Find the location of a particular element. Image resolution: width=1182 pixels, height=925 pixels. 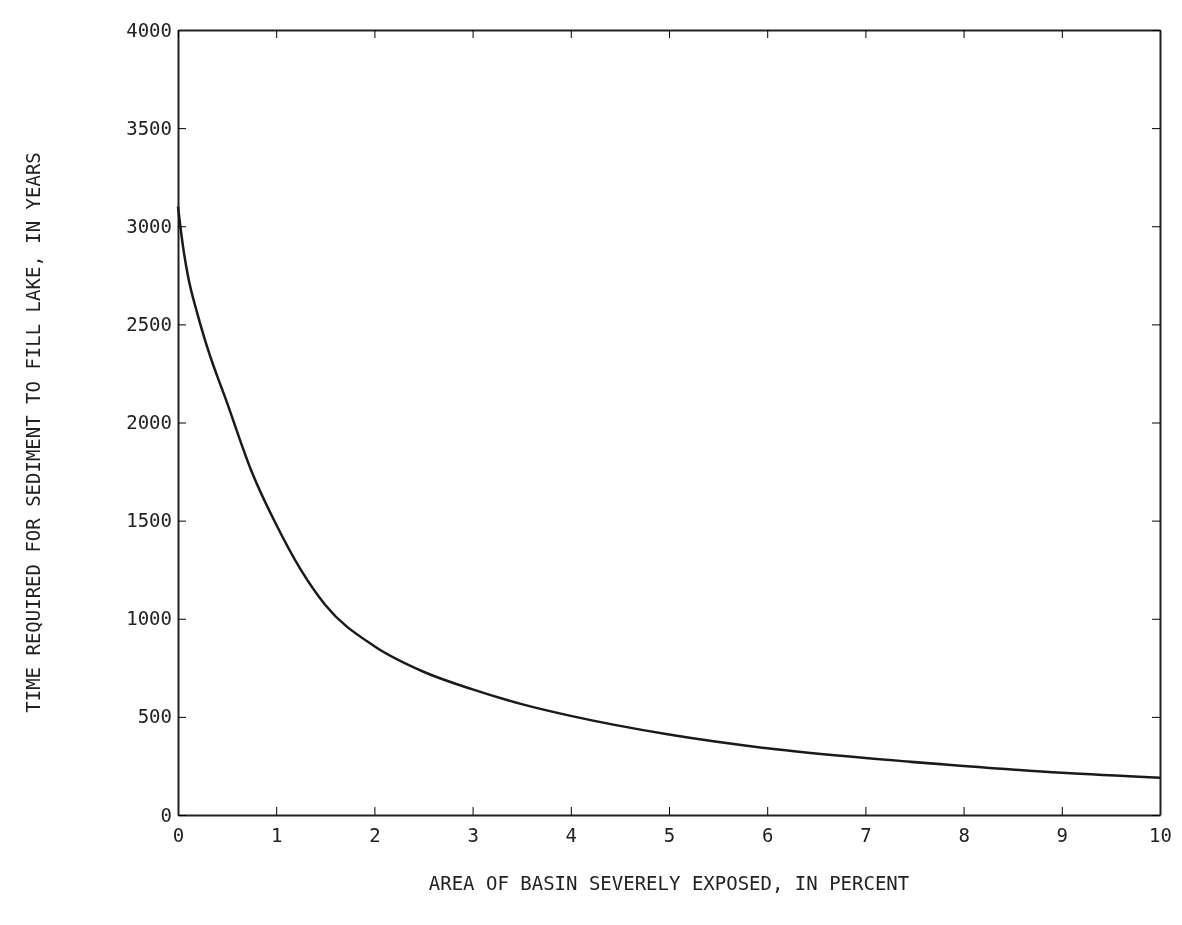

y-tick-label: 3000 is located at coordinates (149, 225).